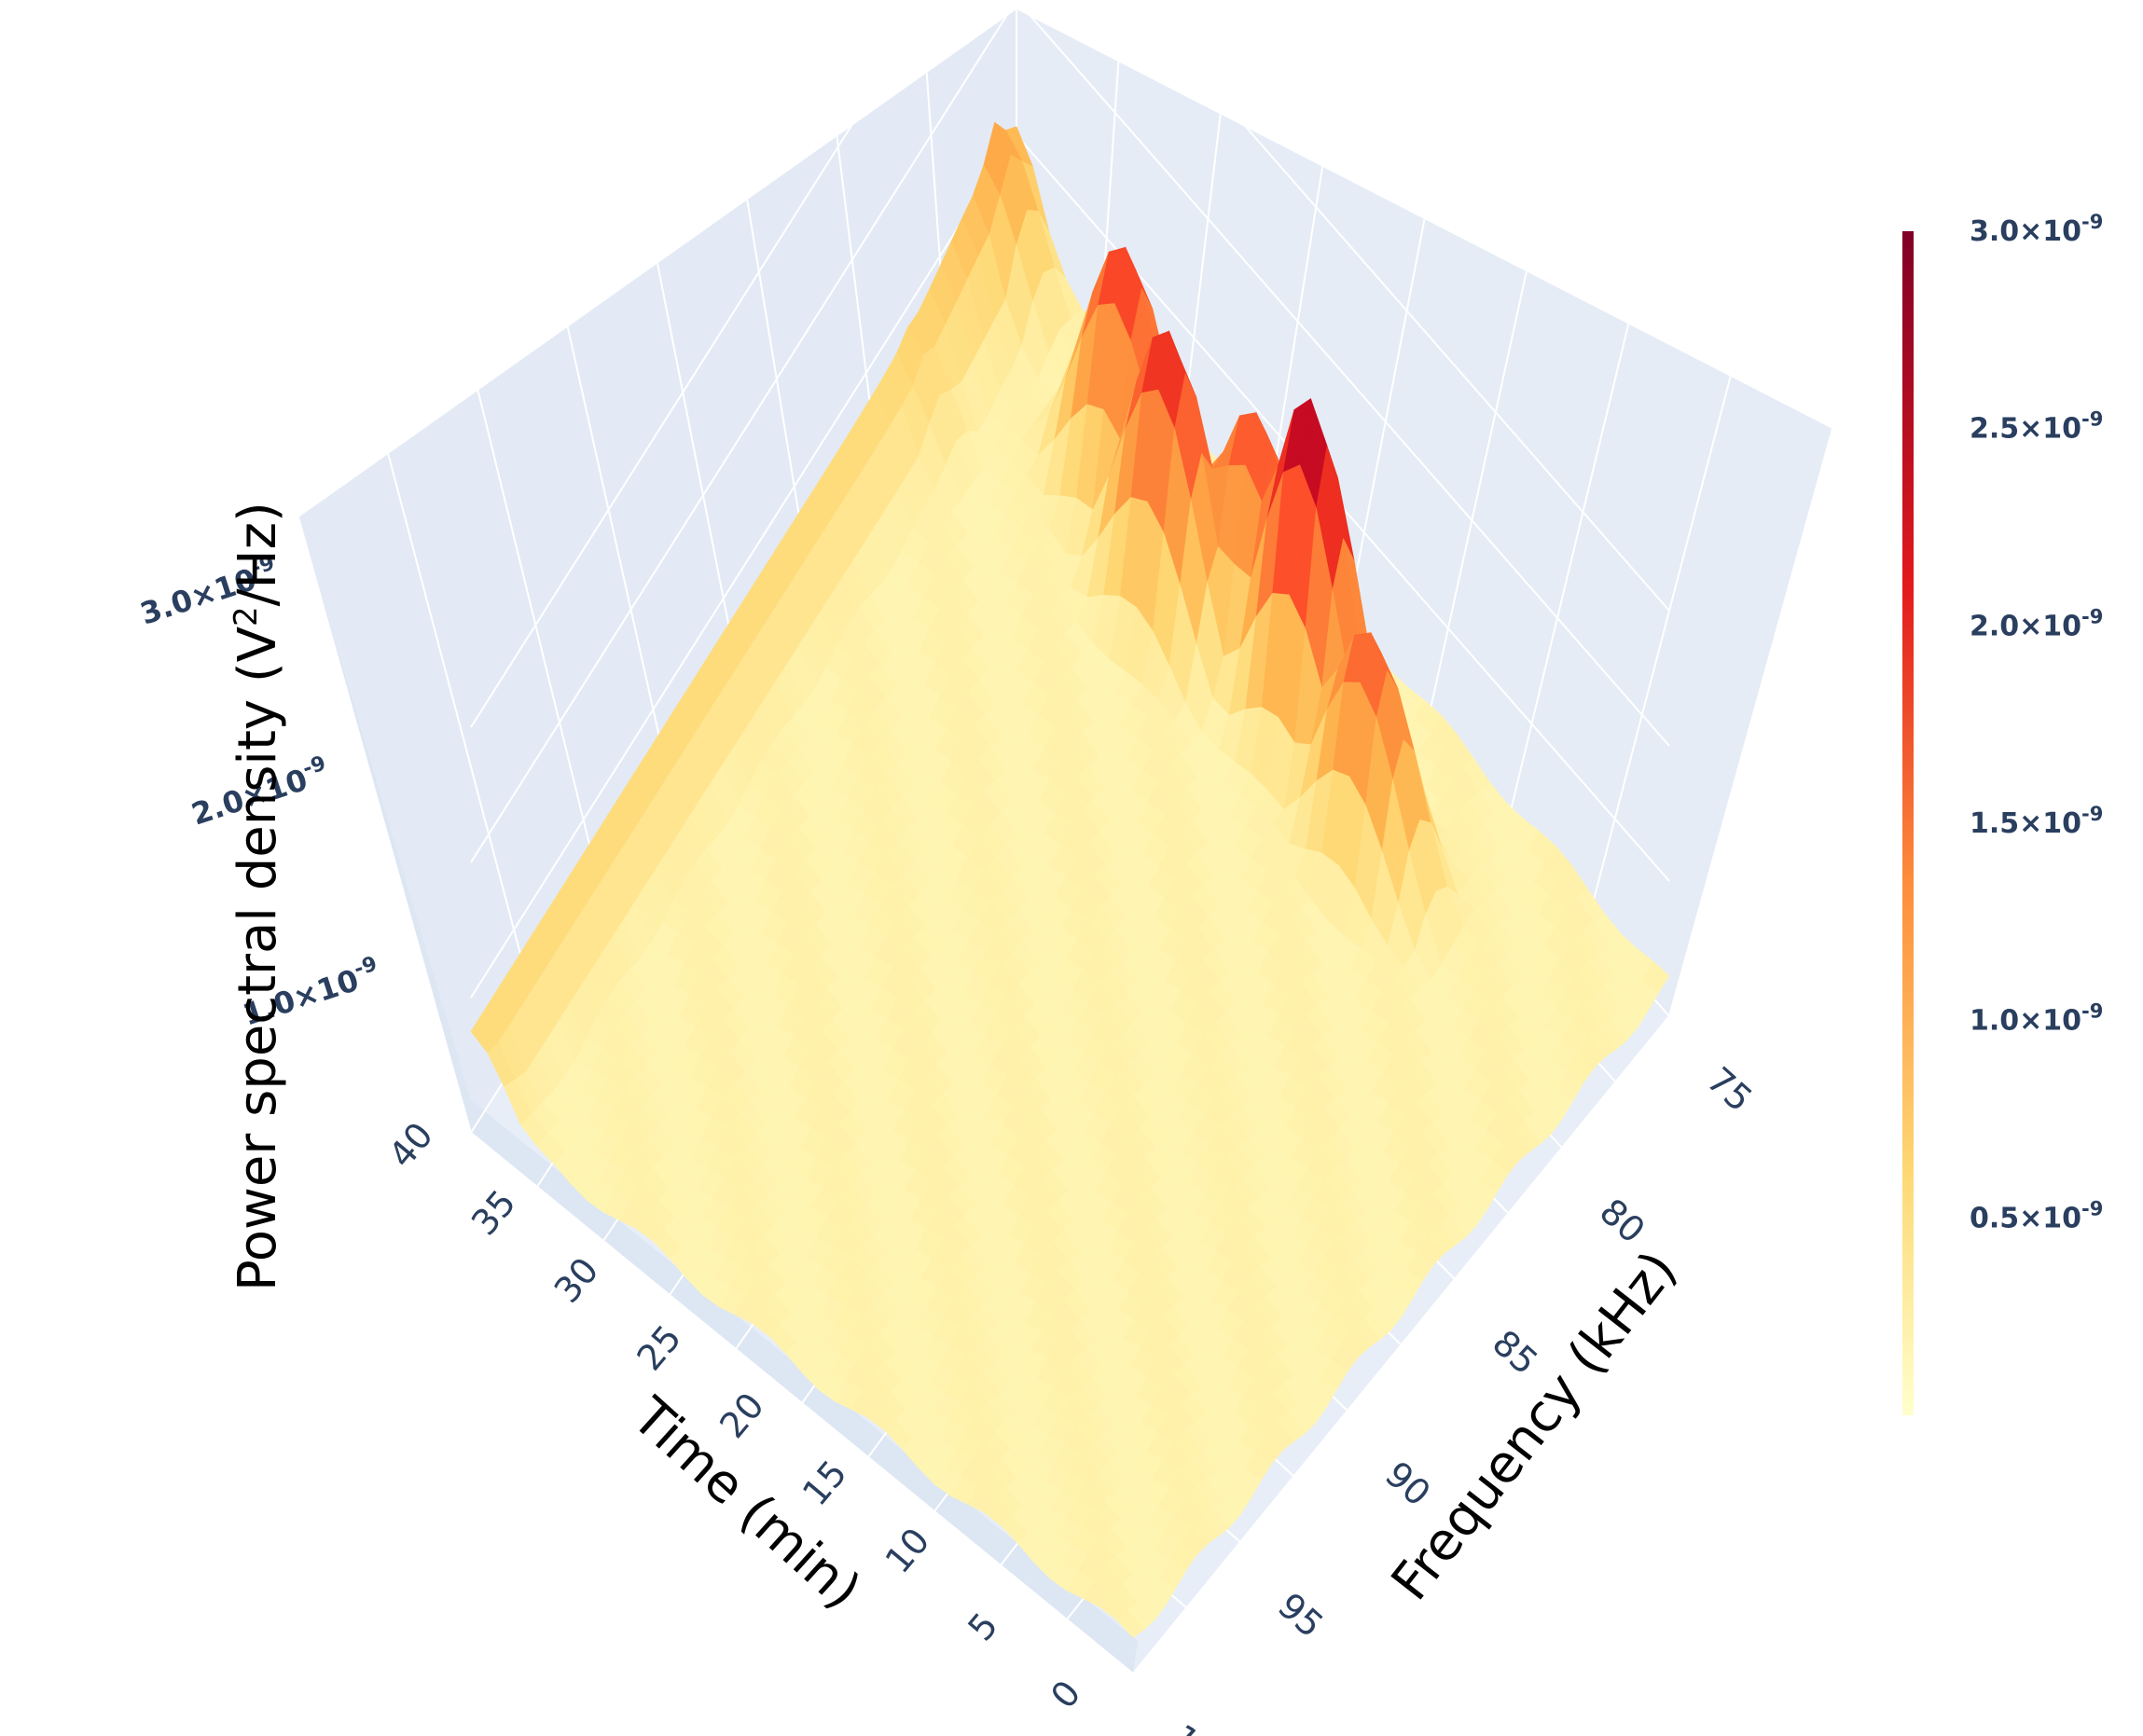 Image resolution: width=2143 pixels, height=1736 pixels. What do you see at coordinates (825, 1483) in the screenshot?
I see `time-tick-label: 15` at bounding box center [825, 1483].